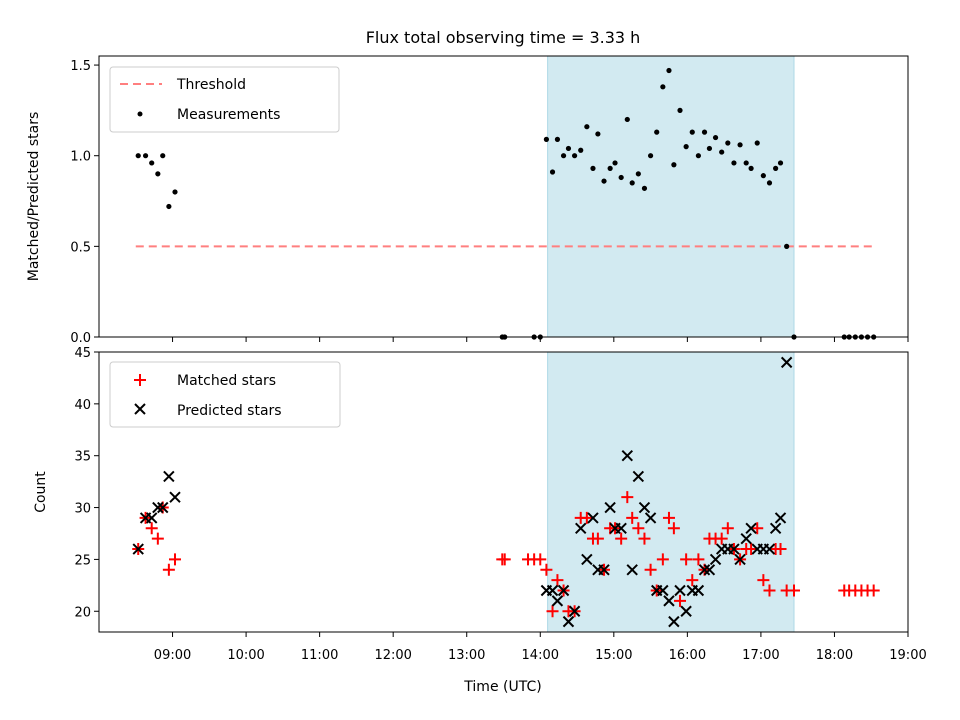 This screenshot has height=720, width=960. What do you see at coordinates (245, 655) in the screenshot?
I see `x-tick-label: 10:00` at bounding box center [245, 655].